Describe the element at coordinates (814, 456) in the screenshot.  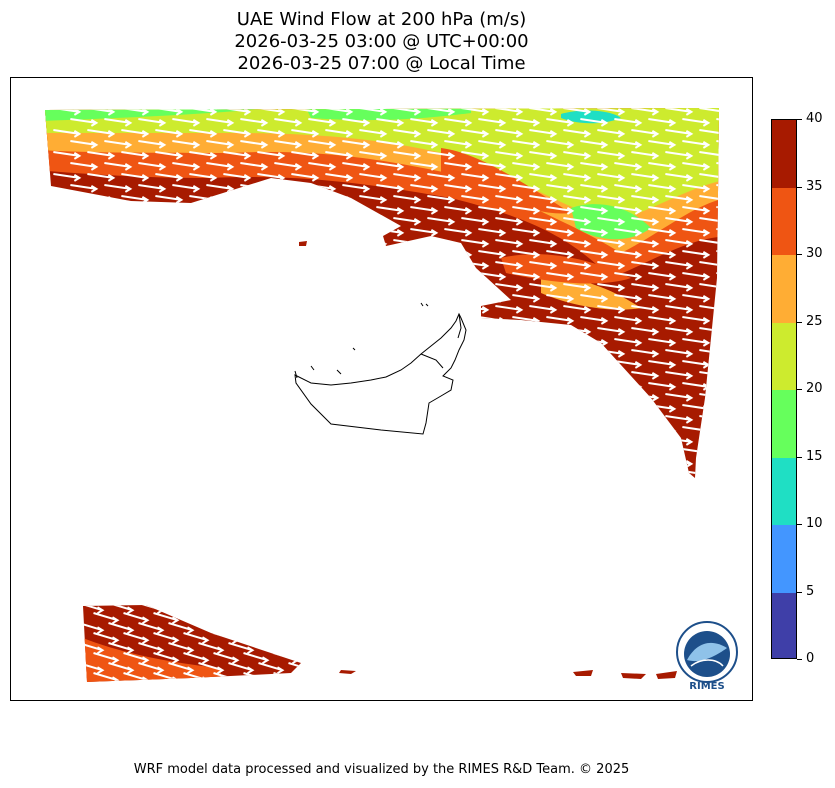
I see `colorbar-tick-label: 15` at that location.